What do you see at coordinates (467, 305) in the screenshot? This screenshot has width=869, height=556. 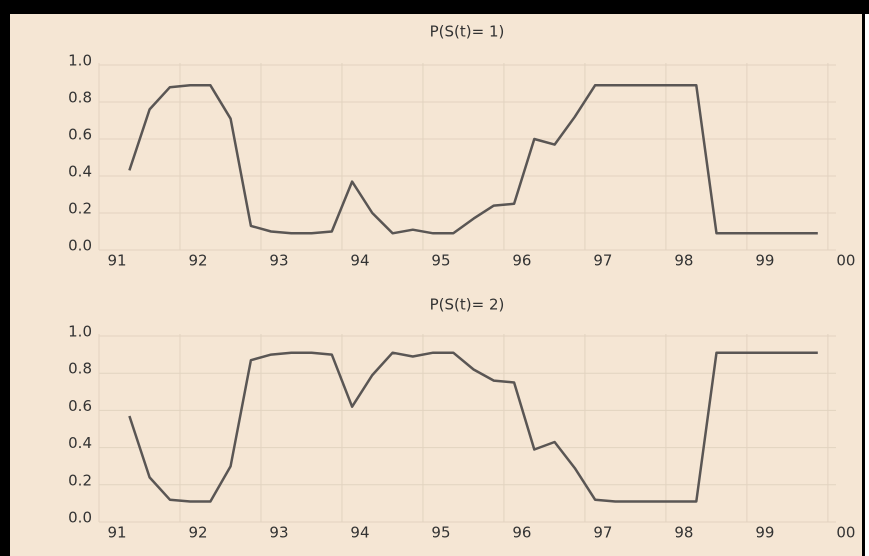 I see `chart-title: P(S(t)= 2)` at bounding box center [467, 305].